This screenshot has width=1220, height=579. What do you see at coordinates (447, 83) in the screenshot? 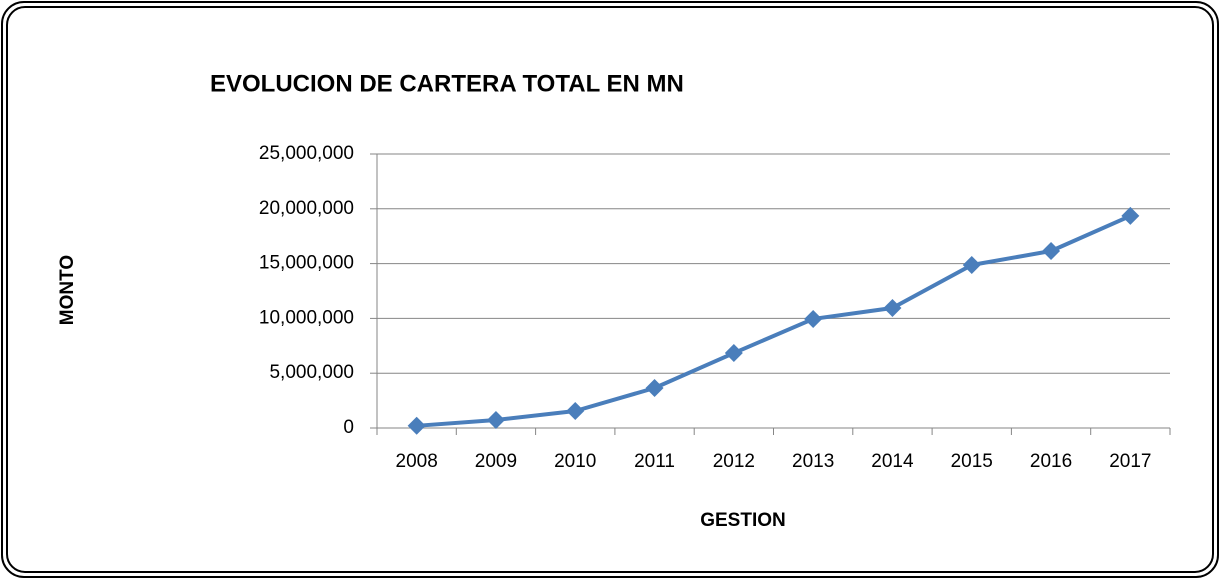
I see `chart-title: EVOLUCION DE CARTERA TOTAL EN MN` at bounding box center [447, 83].